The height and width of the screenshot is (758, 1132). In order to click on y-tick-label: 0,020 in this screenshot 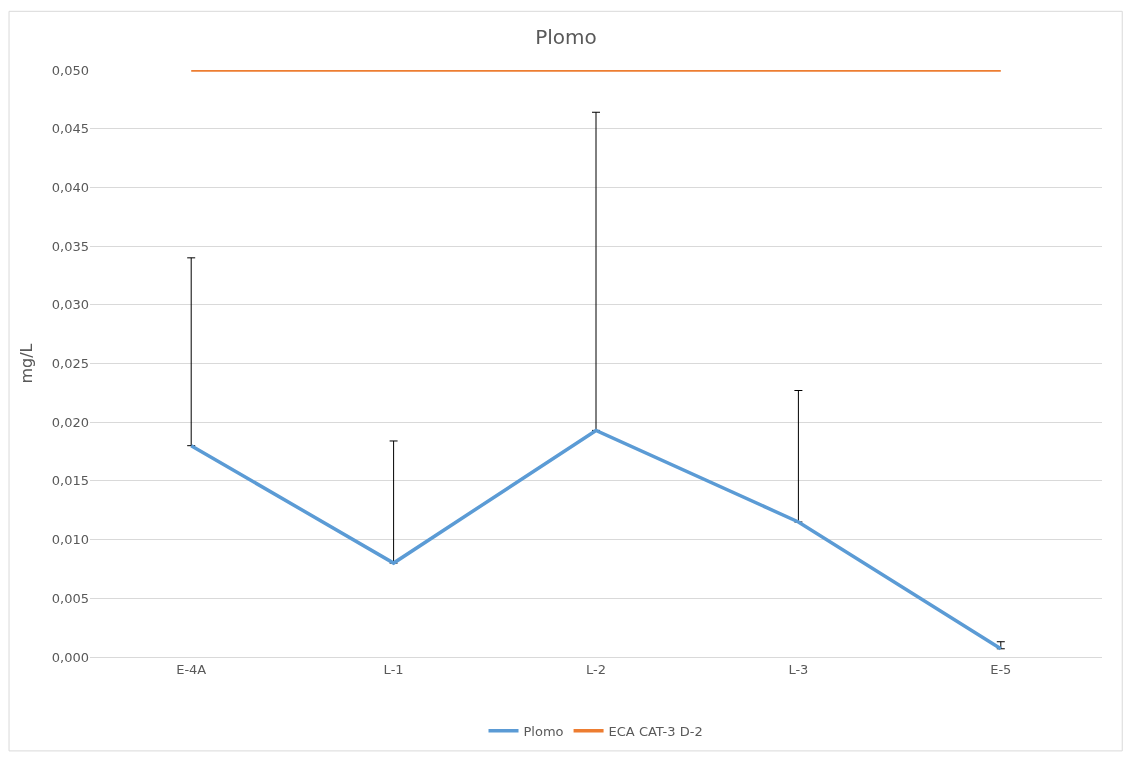, I will do `click(70, 422)`.